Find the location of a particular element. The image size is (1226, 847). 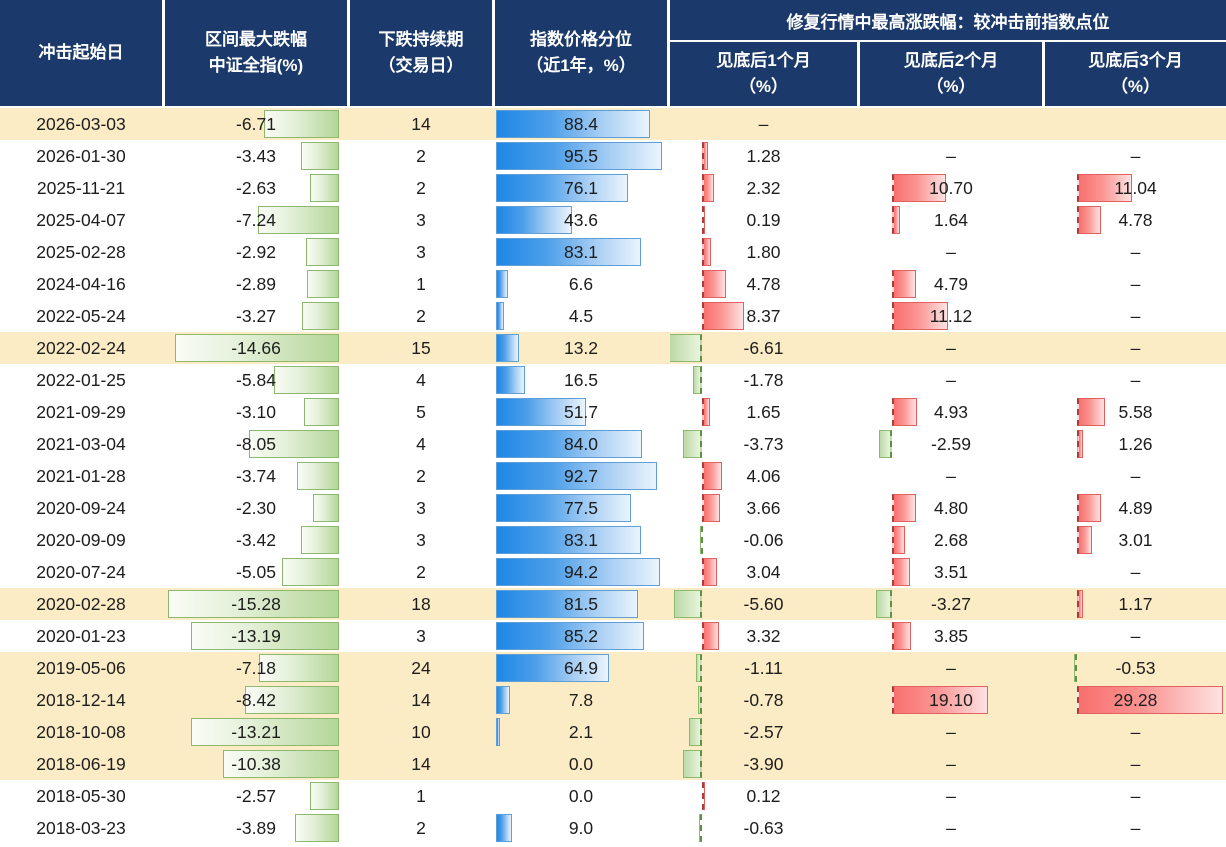

table-row: 2021-01-28 -3.74 2 92.7 4.06 – – is located at coordinates (613, 476).